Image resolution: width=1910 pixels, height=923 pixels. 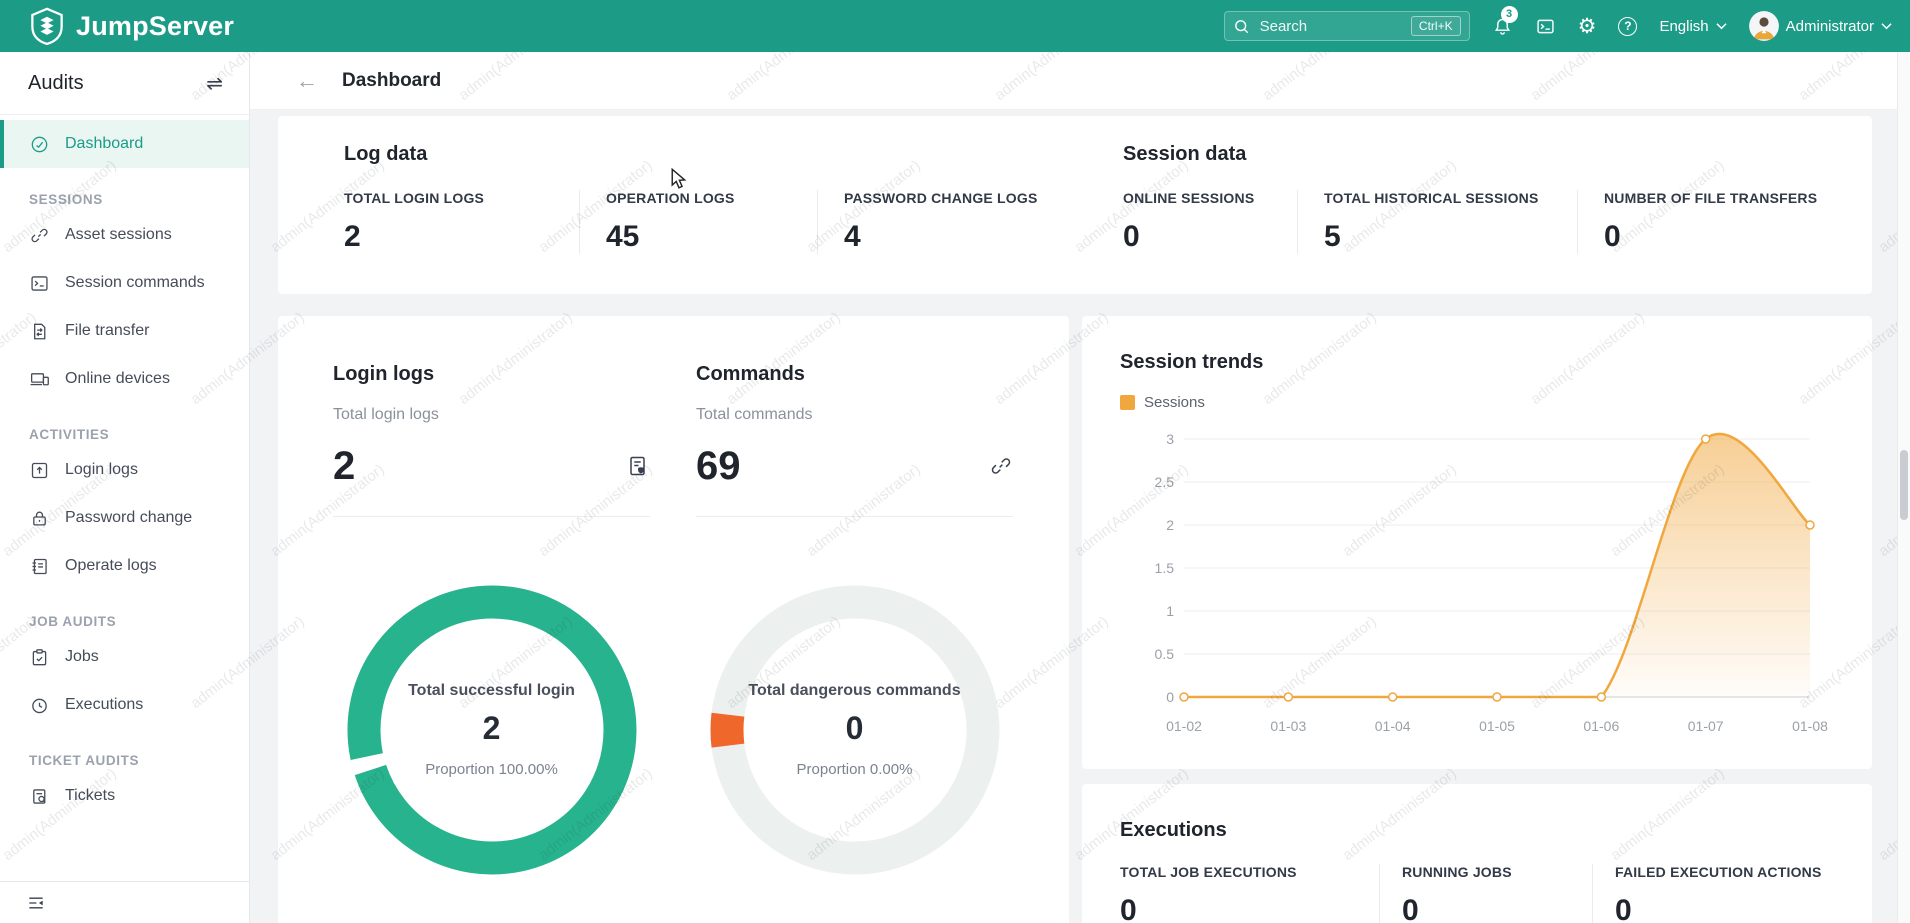 I want to click on sidebar-item-jobs: Jobs, so click(x=124, y=657).